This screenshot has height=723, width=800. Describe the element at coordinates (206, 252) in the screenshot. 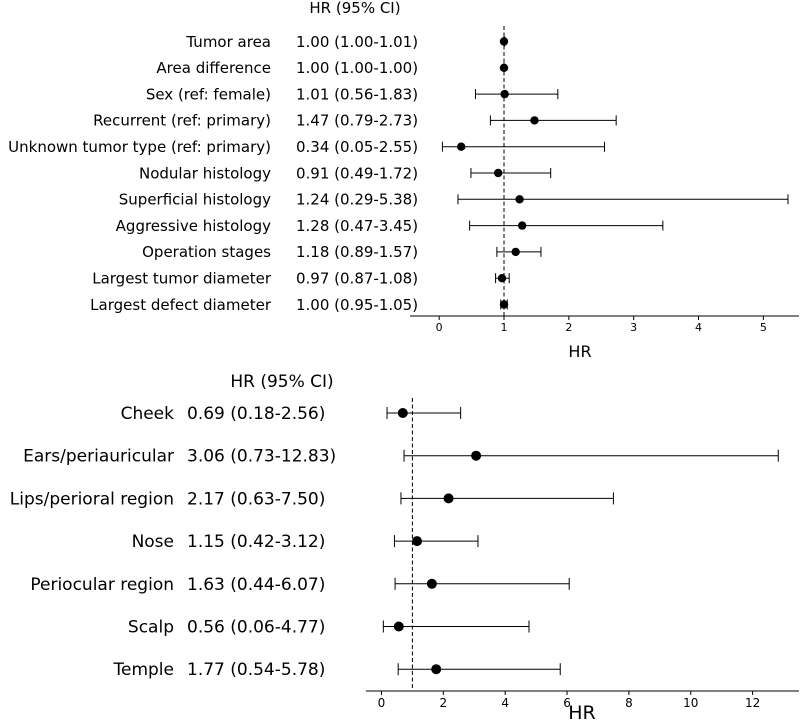

I see `row-label: Operation stages` at that location.